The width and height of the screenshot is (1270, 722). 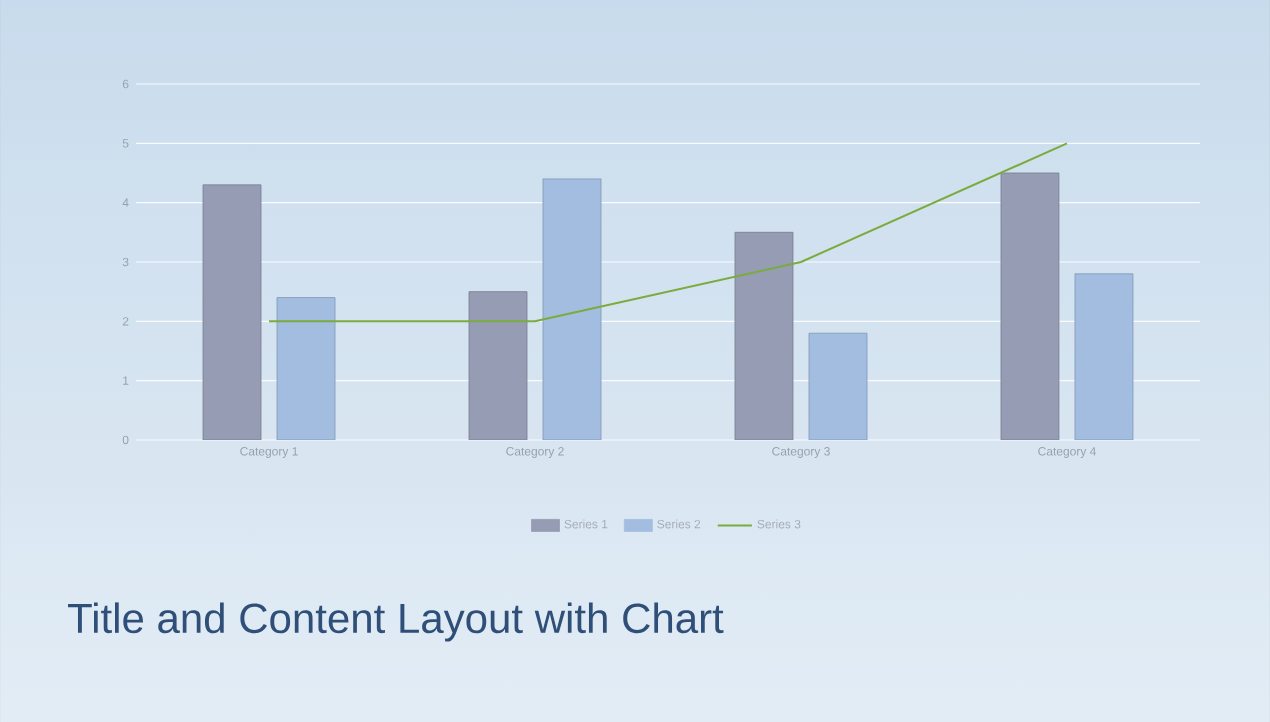 What do you see at coordinates (396, 622) in the screenshot?
I see `text: Title and Content Layout with Chart` at bounding box center [396, 622].